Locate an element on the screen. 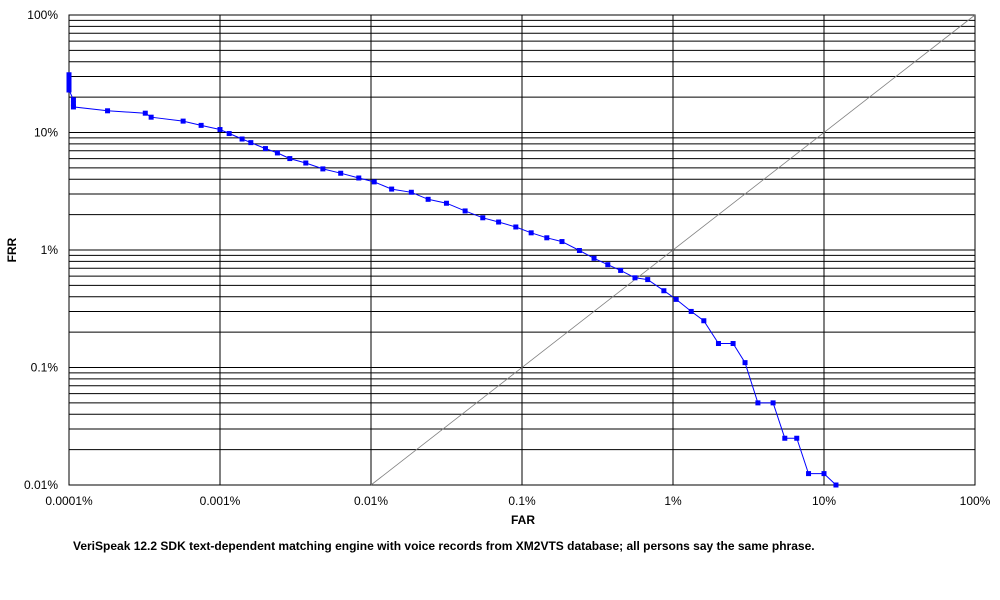 The image size is (1000, 600). x-tick-label: 1% is located at coordinates (673, 501).